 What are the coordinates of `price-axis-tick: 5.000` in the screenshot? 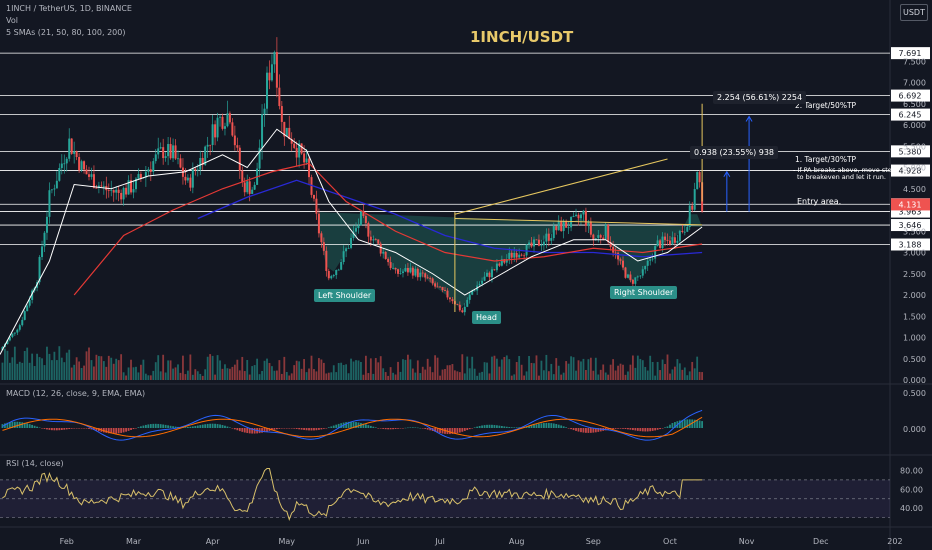 It's located at (914, 168).